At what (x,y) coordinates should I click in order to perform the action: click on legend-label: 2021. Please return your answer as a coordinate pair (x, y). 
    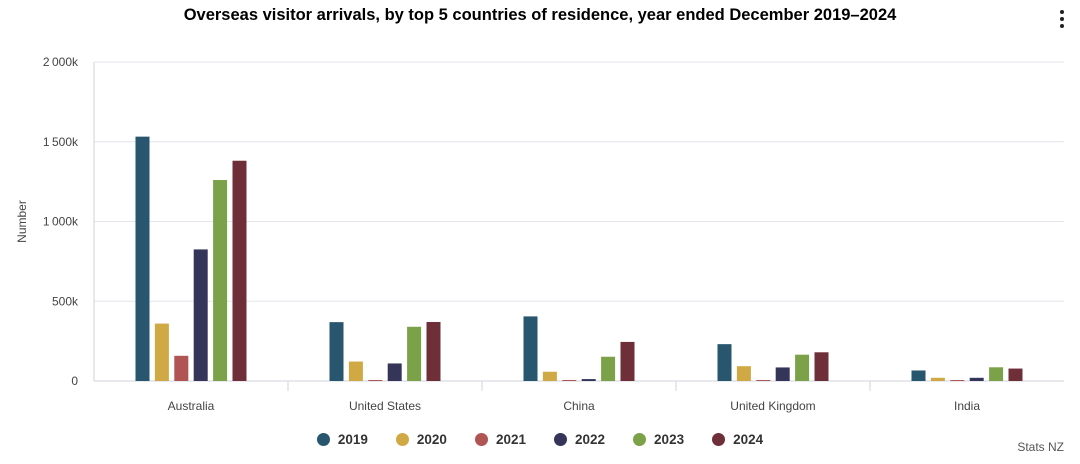
    Looking at the image, I should click on (510, 439).